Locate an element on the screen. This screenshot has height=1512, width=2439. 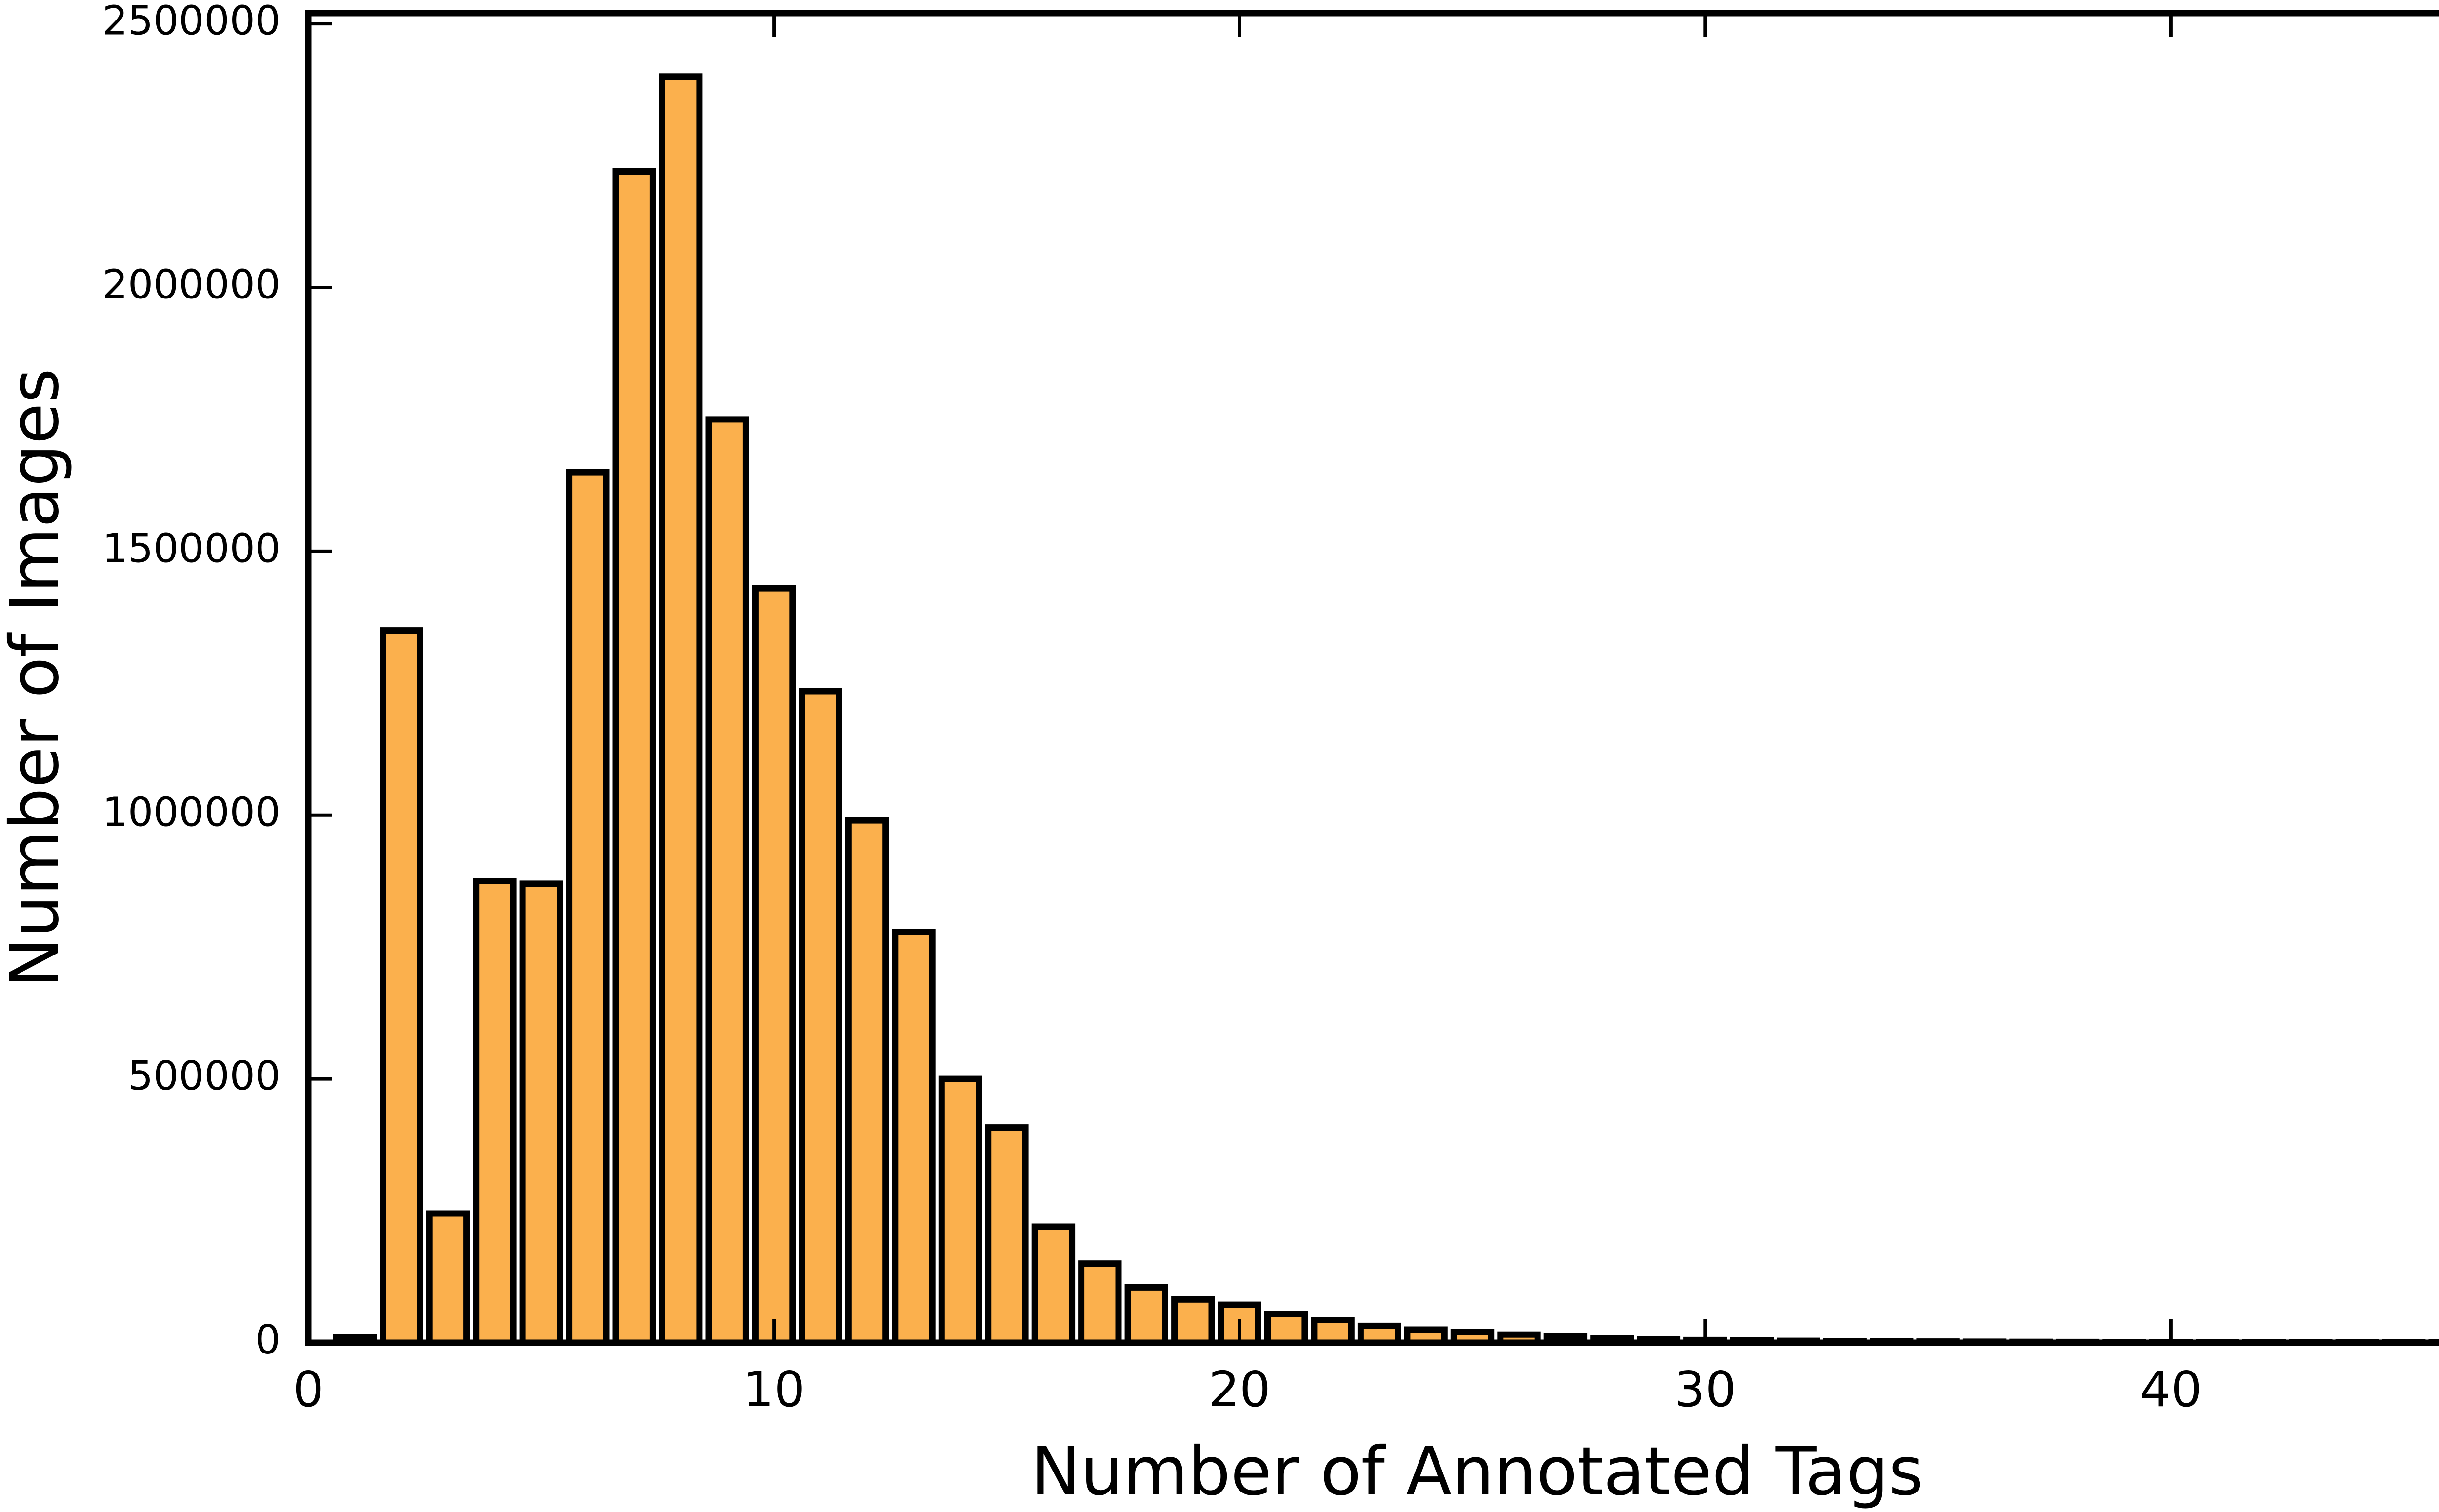
x-tick-label: 30 is located at coordinates (1705, 1389).